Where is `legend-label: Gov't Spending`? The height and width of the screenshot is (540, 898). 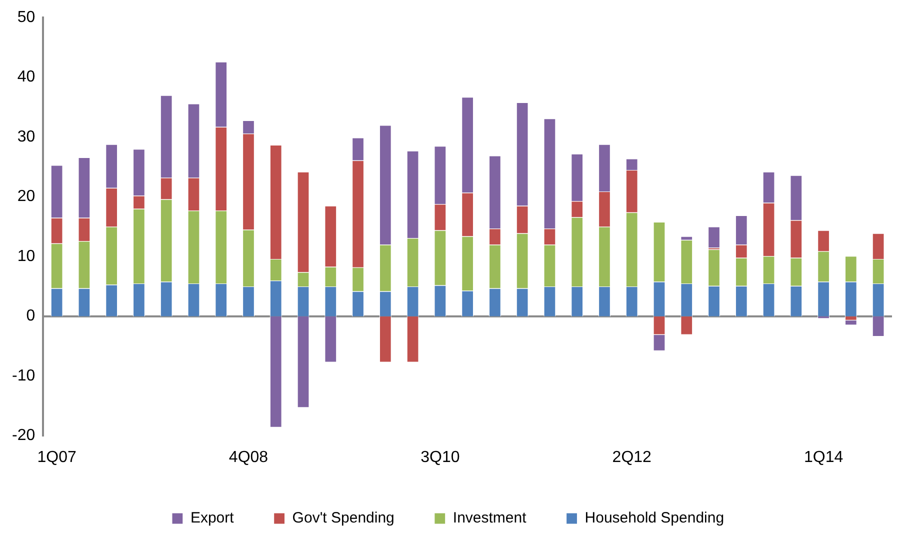
legend-label: Gov't Spending is located at coordinates (343, 518).